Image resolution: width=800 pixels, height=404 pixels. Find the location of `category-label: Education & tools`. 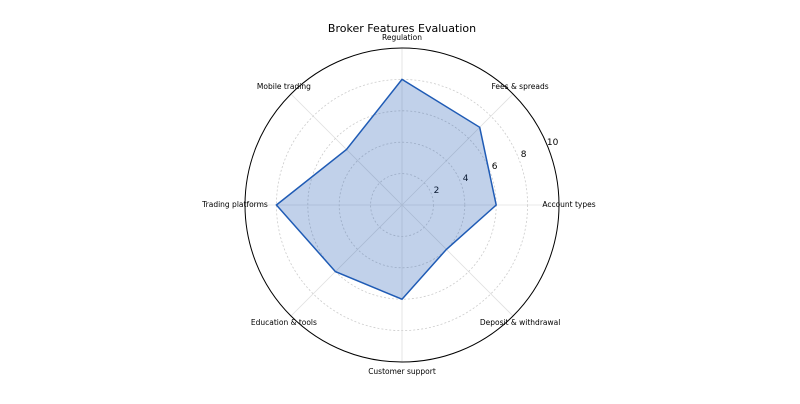

category-label: Education & tools is located at coordinates (284, 322).